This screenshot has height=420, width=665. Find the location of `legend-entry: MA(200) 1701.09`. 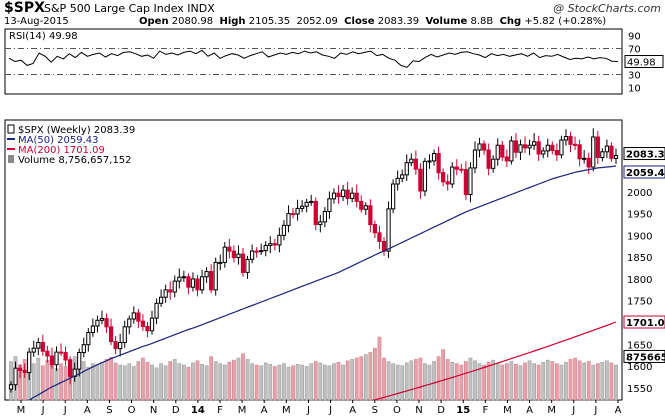

legend-entry: MA(200) 1701.09 is located at coordinates (61, 150).